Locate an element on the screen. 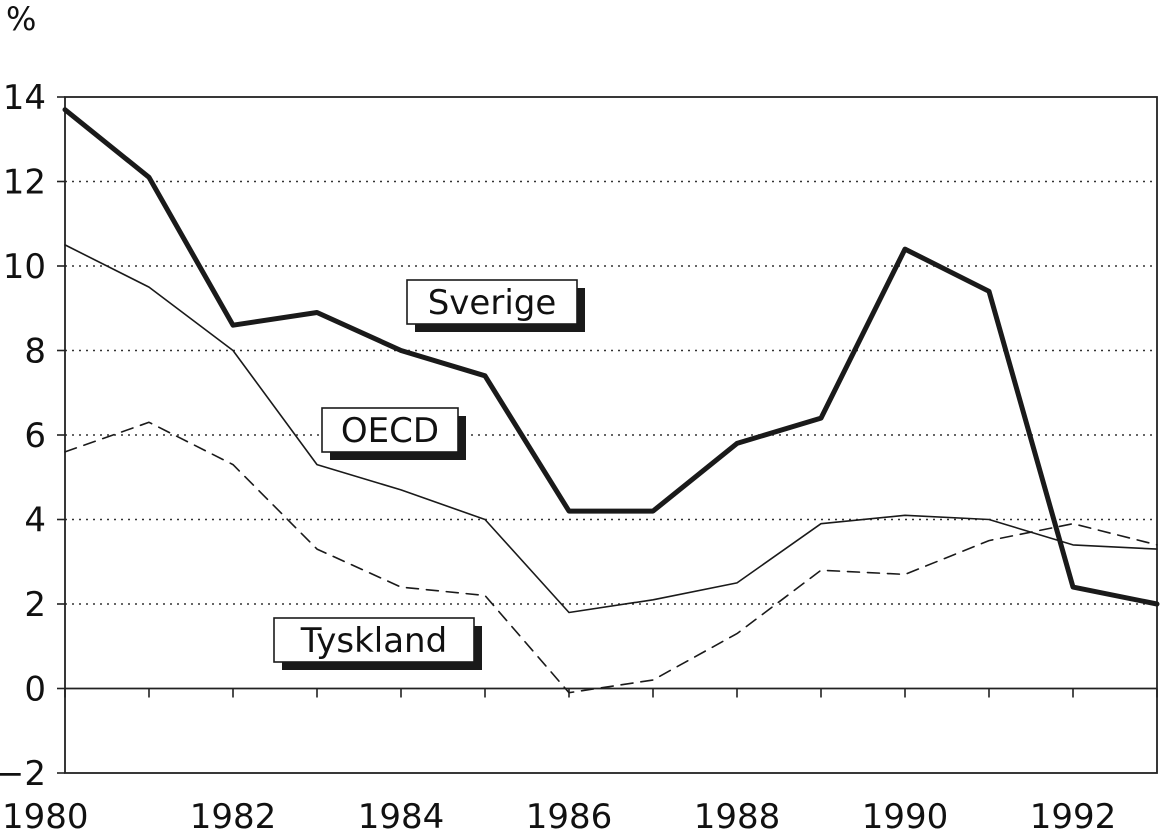 This screenshot has width=1160, height=836. x-tick-label: 1986 is located at coordinates (569, 814).